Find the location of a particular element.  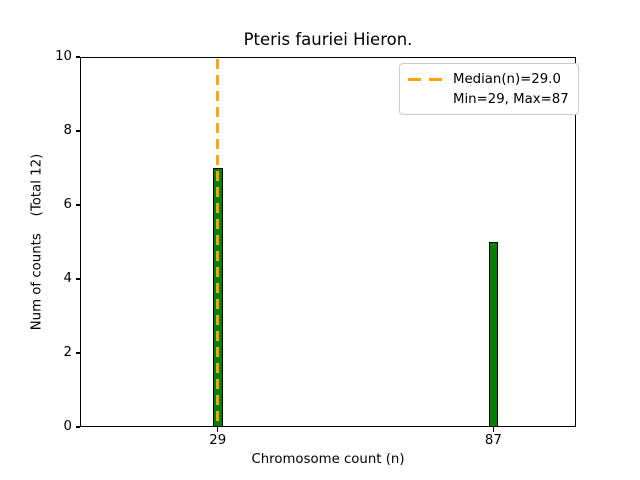

x-tick-label: 87 is located at coordinates (493, 440).